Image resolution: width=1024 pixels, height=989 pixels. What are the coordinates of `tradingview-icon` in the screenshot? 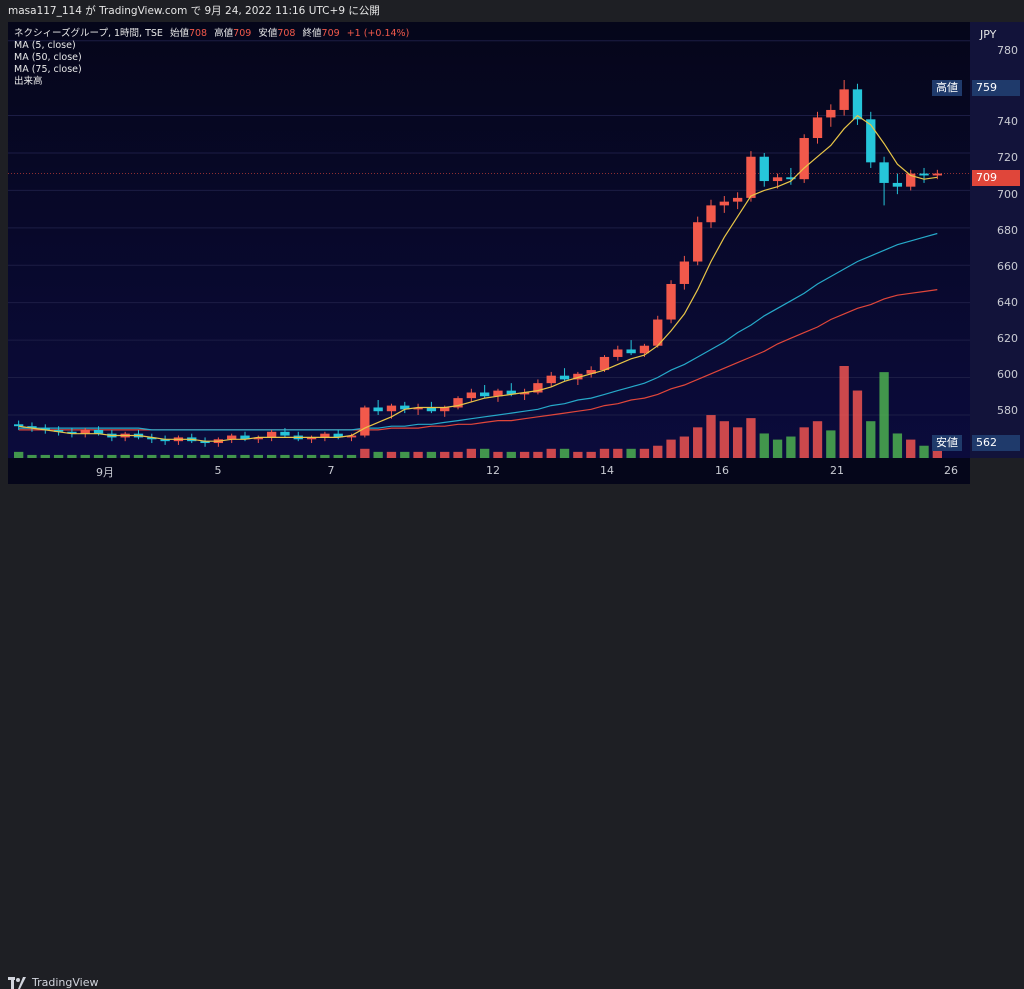 It's located at (17, 982).